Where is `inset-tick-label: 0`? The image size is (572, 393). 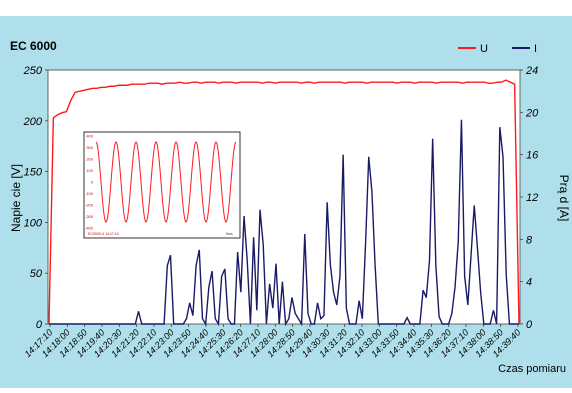 inset-tick-label: 0 is located at coordinates (92, 182).